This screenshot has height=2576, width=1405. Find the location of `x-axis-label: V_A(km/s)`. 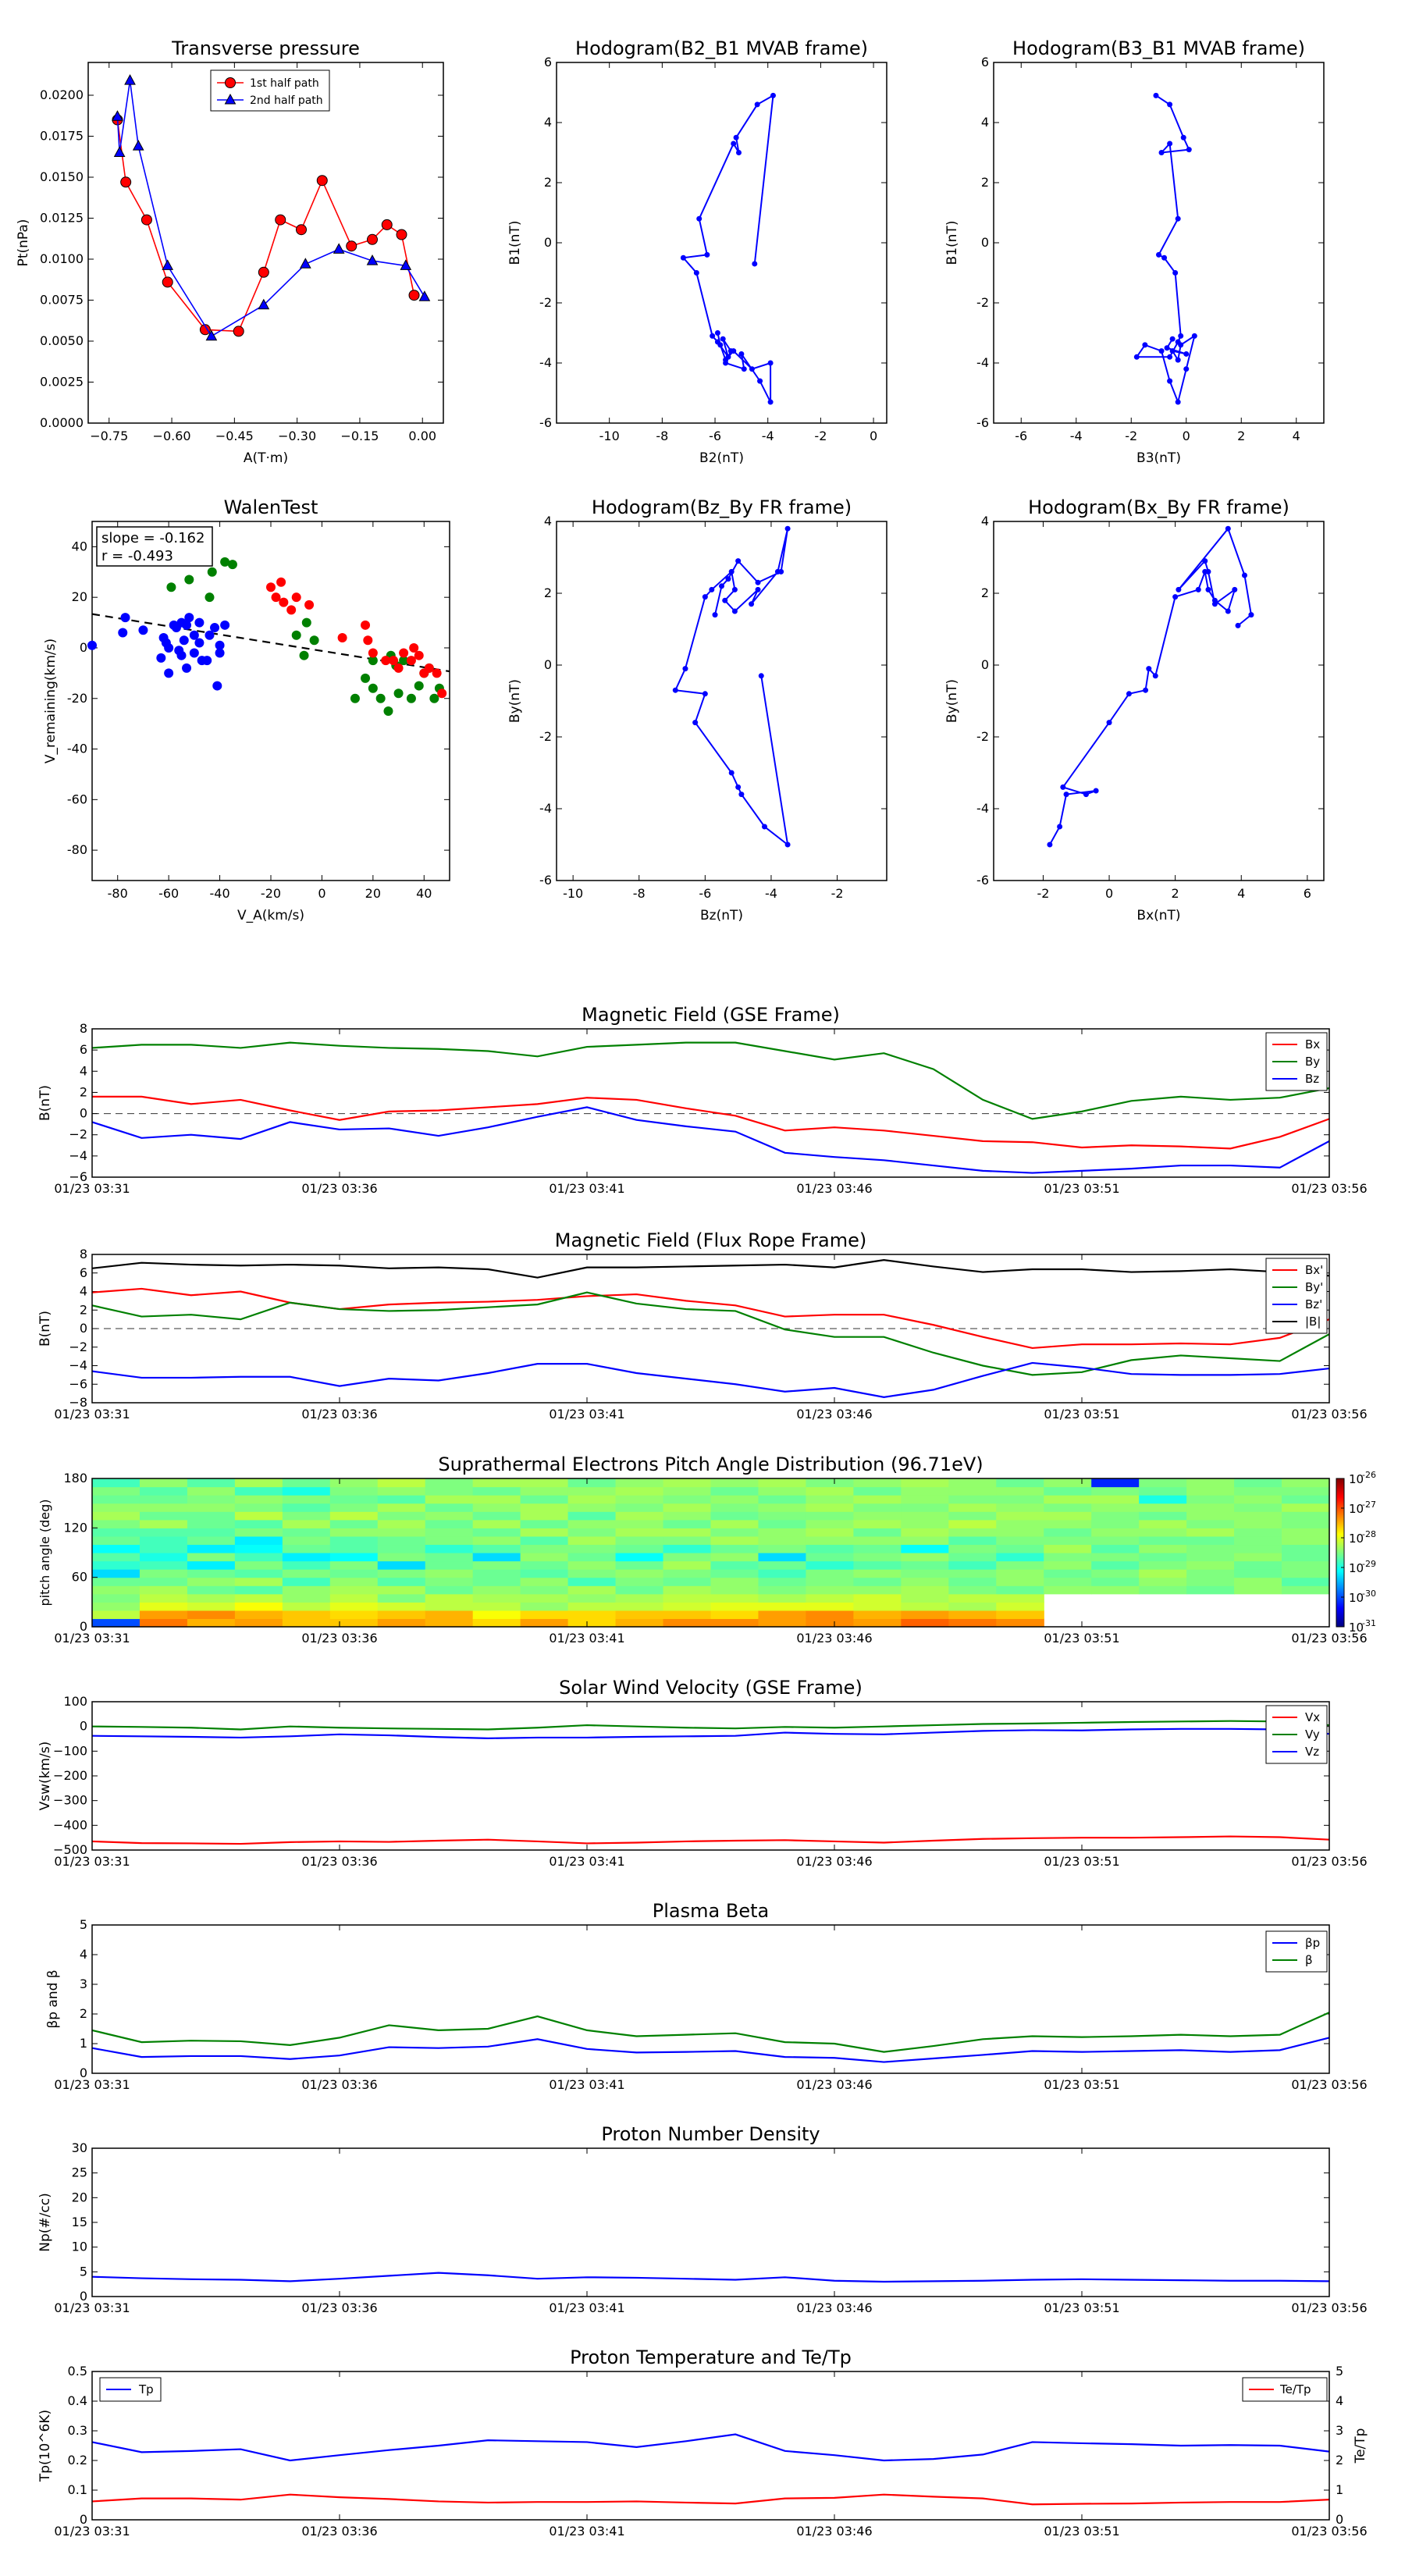

x-axis-label: V_A(km/s) is located at coordinates (270, 915).